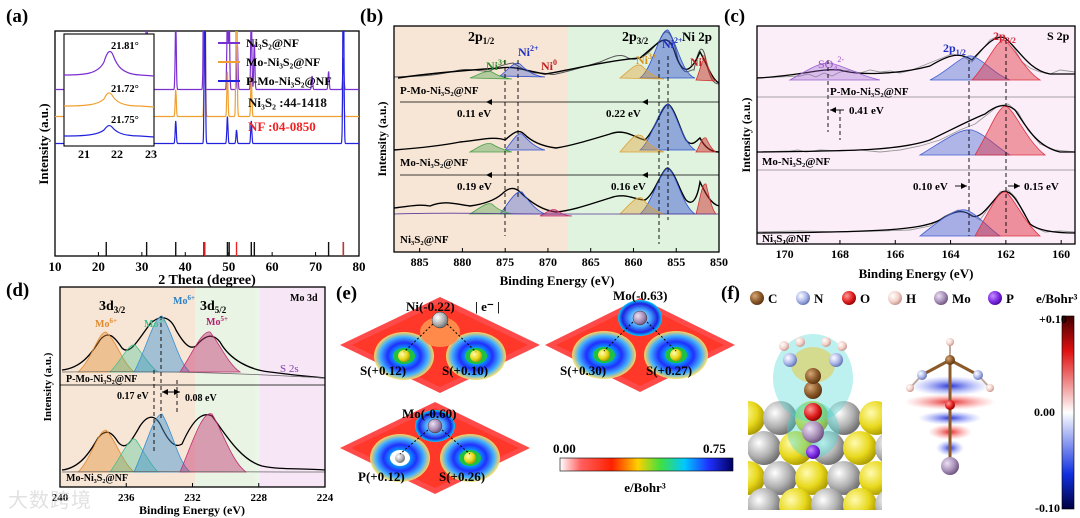 The image size is (1080, 518). What do you see at coordinates (633, 262) in the screenshot?
I see `b-xticks-label: 860` at bounding box center [633, 262].